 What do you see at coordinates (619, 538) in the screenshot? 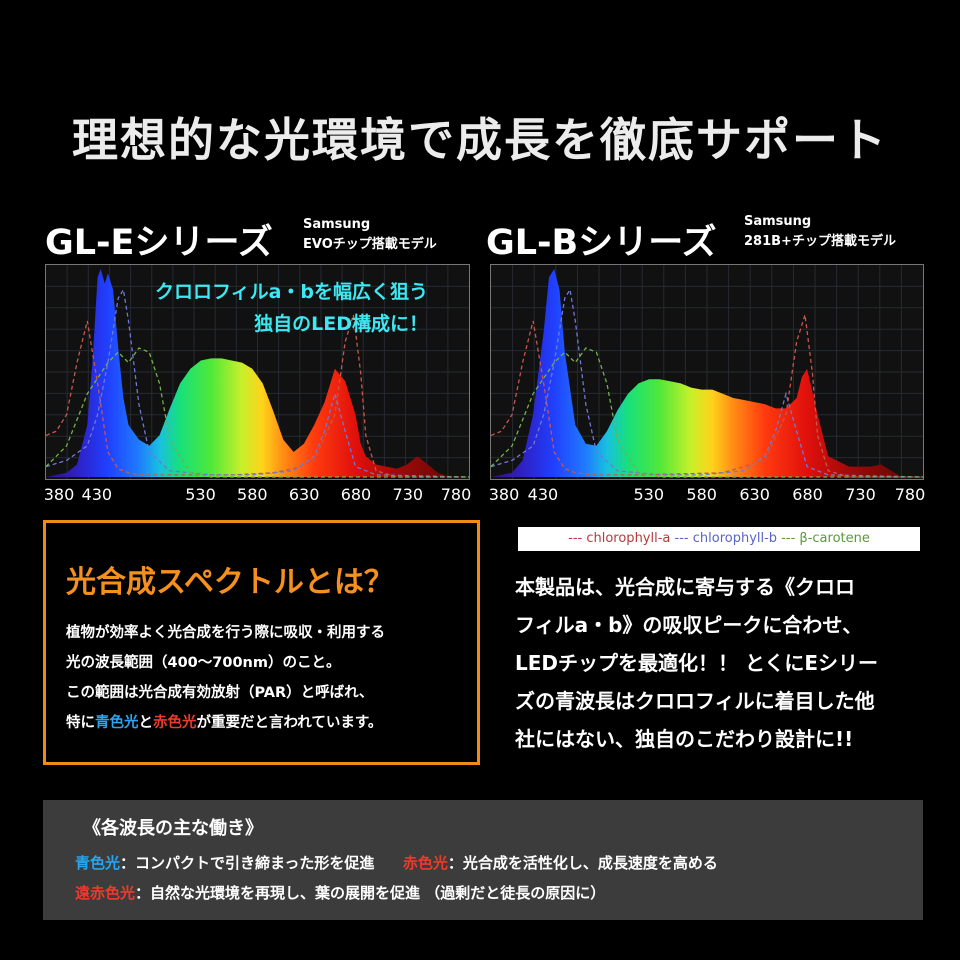
I see `legend-chlorophyll-a: --- chlorophyll-a` at bounding box center [619, 538].